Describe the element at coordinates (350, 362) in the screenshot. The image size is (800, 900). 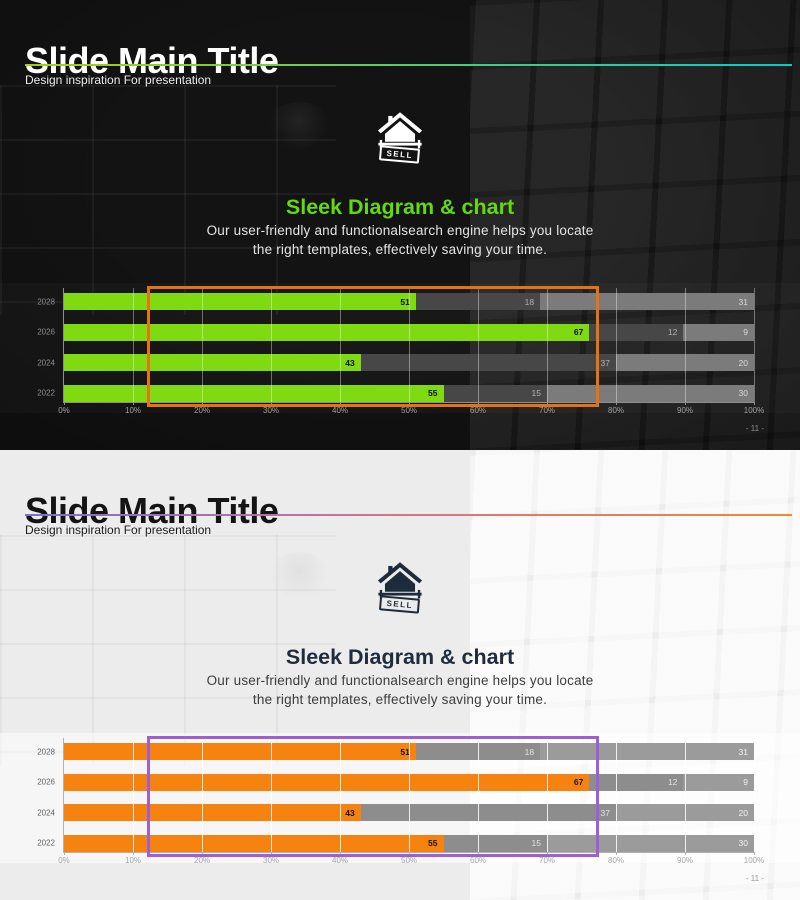
I see `value-label: 43` at that location.